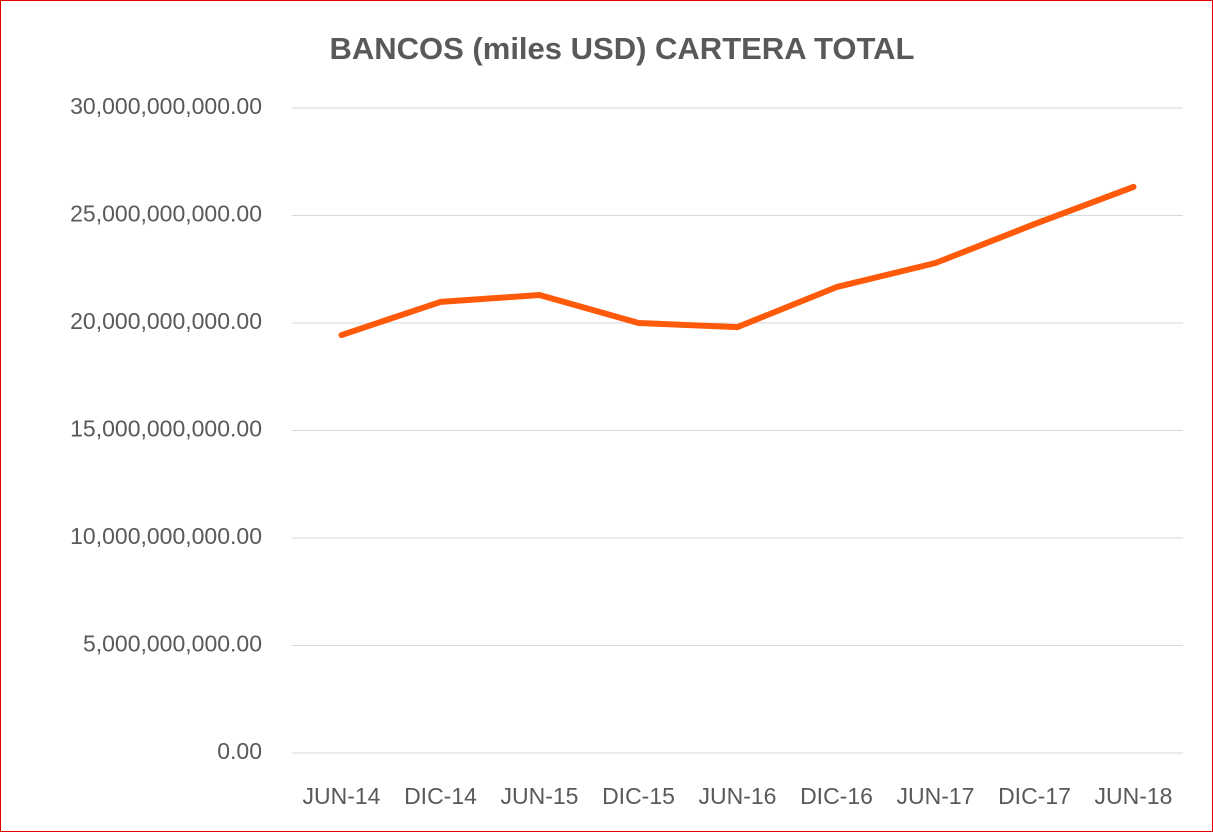  Describe the element at coordinates (342, 796) in the screenshot. I see `x-tick-label: JUN-14` at that location.